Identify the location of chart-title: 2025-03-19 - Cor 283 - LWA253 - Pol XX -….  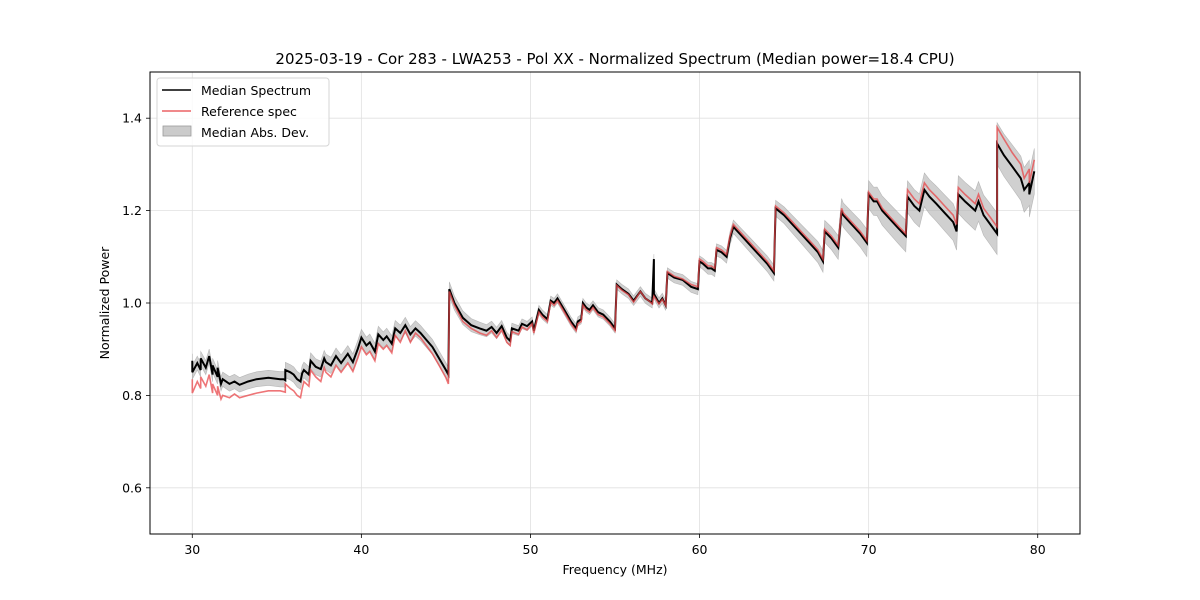
(614, 59).